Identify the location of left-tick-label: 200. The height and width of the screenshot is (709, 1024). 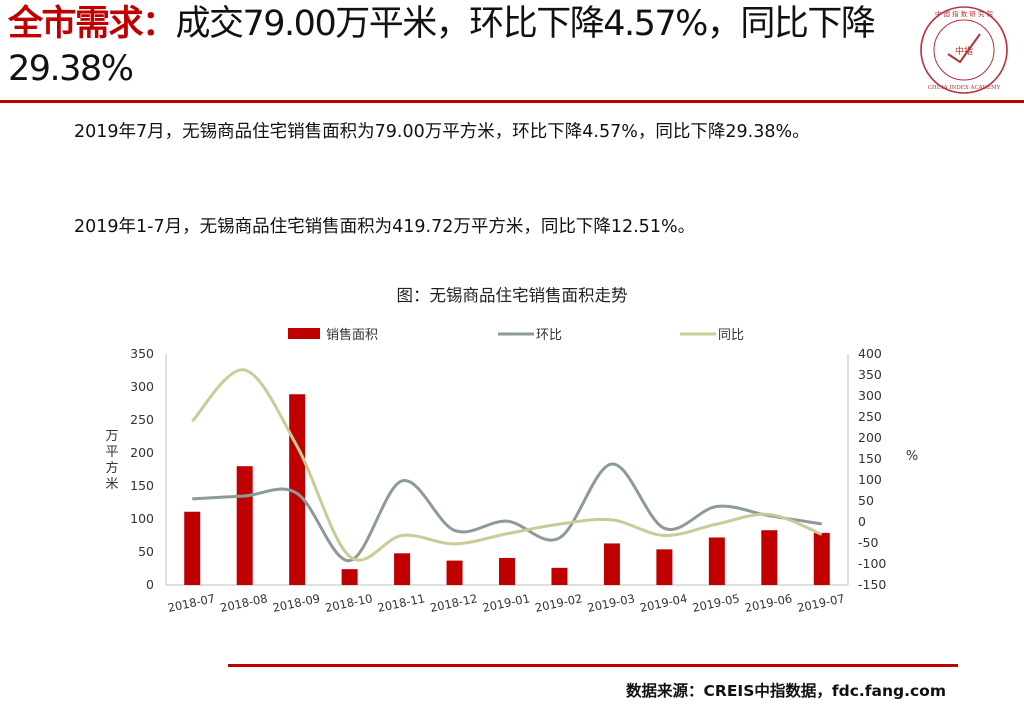
(142, 452).